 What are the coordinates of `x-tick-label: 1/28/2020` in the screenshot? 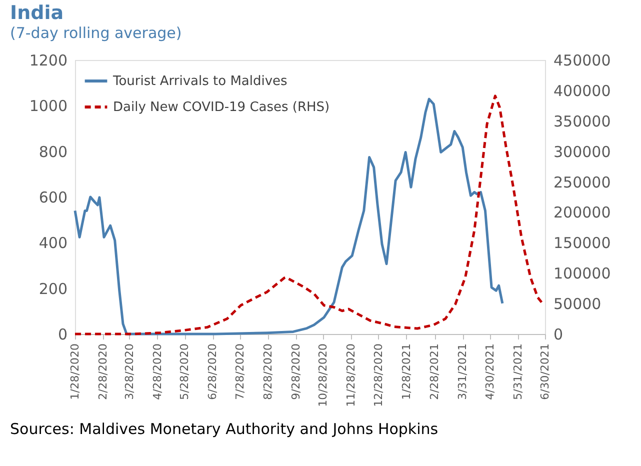 It's located at (75, 372).